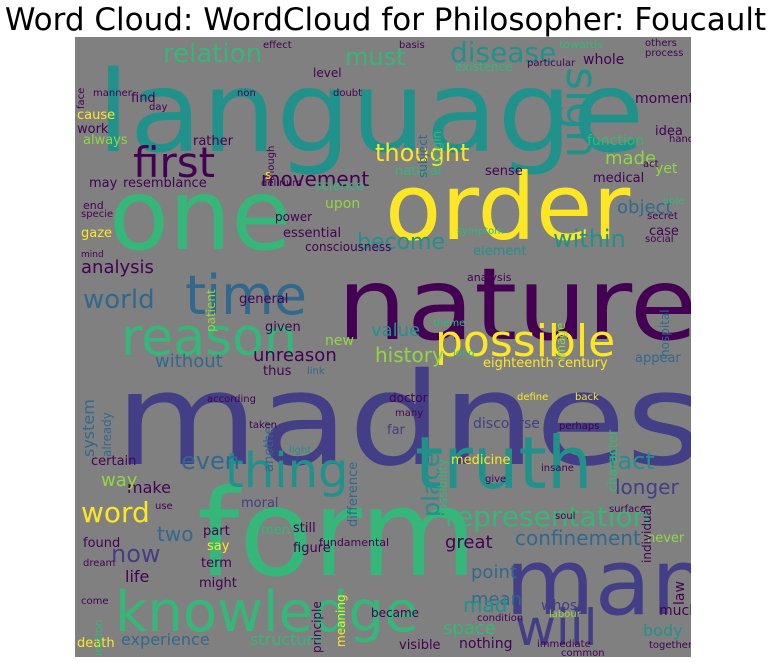 The image size is (771, 662). I want to click on word: body, so click(663, 630).